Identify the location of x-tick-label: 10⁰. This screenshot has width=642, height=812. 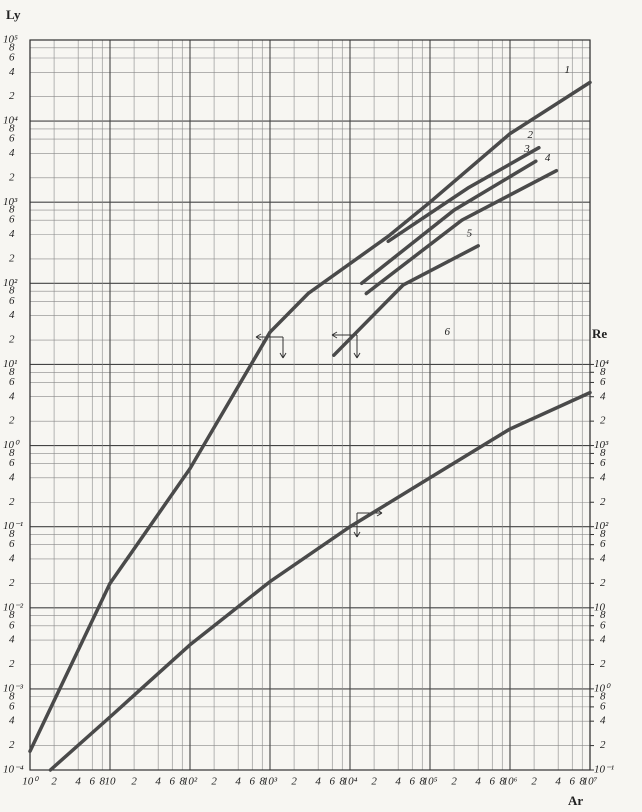
(30, 782).